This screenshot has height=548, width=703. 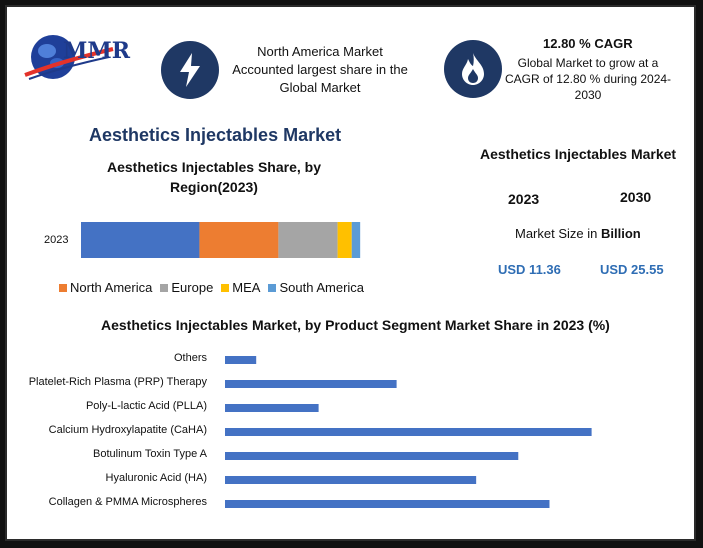 I want to click on swatch-south-america, so click(x=272, y=287).